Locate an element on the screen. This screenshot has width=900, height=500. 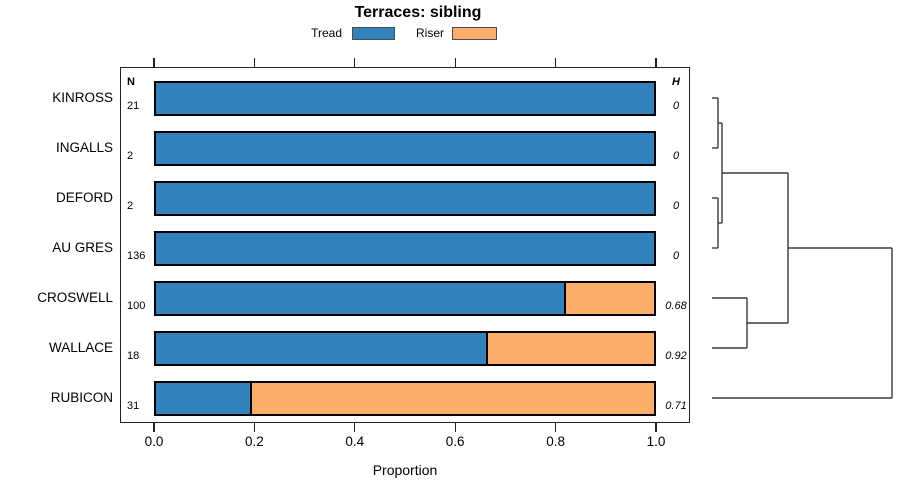
n-value: 100 is located at coordinates (136, 306).